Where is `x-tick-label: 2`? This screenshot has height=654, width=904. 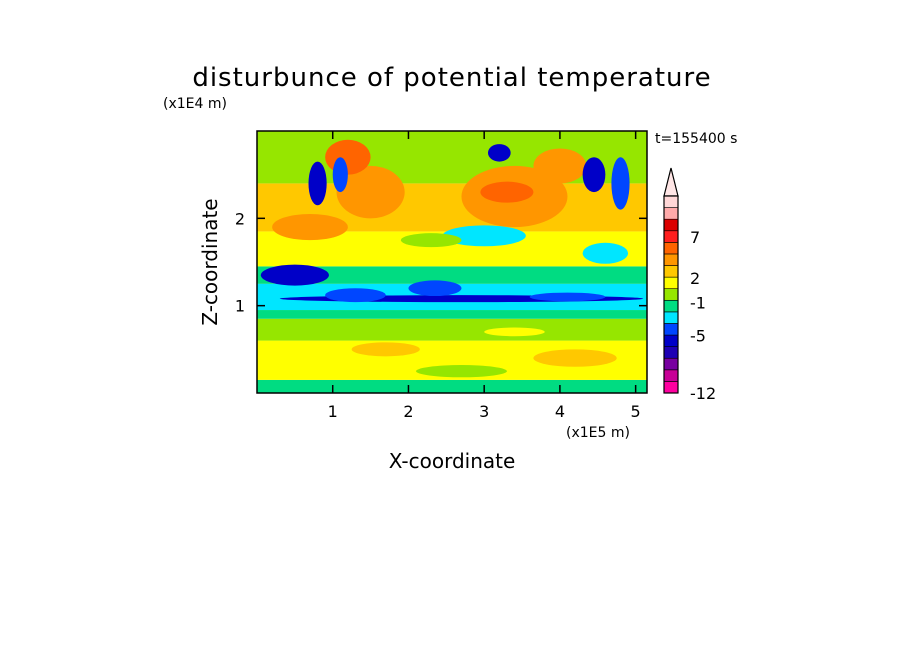 x-tick-label: 2 is located at coordinates (408, 411).